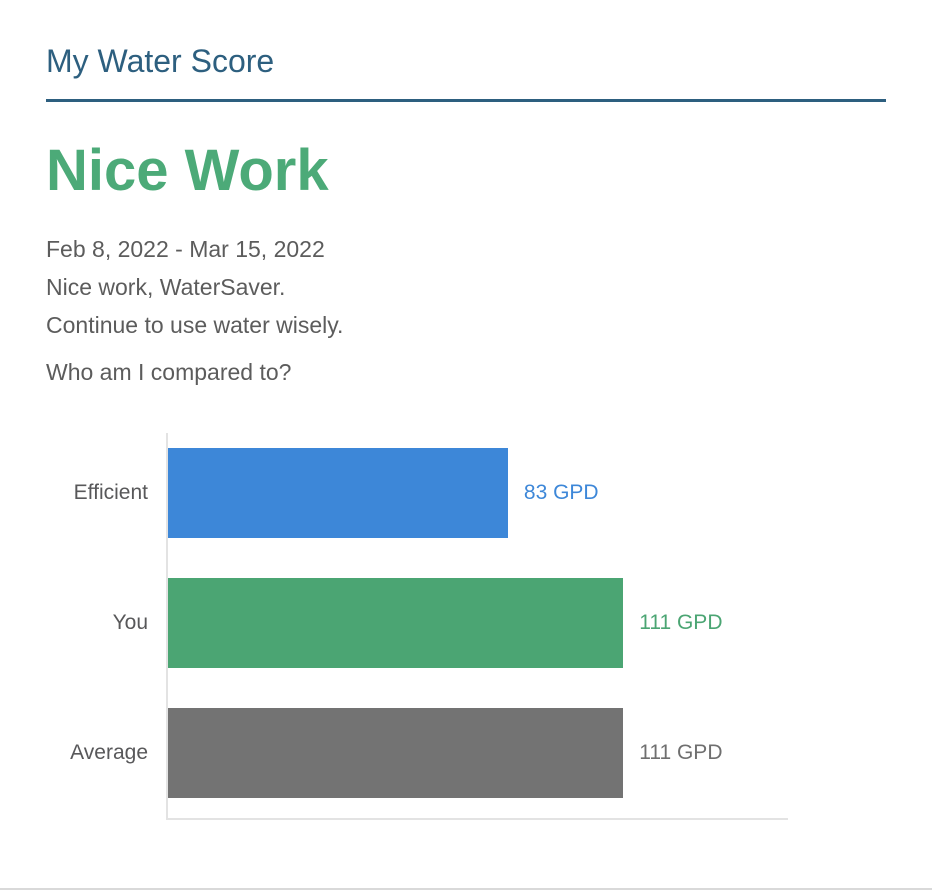 Image resolution: width=932 pixels, height=890 pixels. What do you see at coordinates (185, 249) in the screenshot?
I see `date-range: Feb 8, 2022 - Mar 15, 2022` at bounding box center [185, 249].